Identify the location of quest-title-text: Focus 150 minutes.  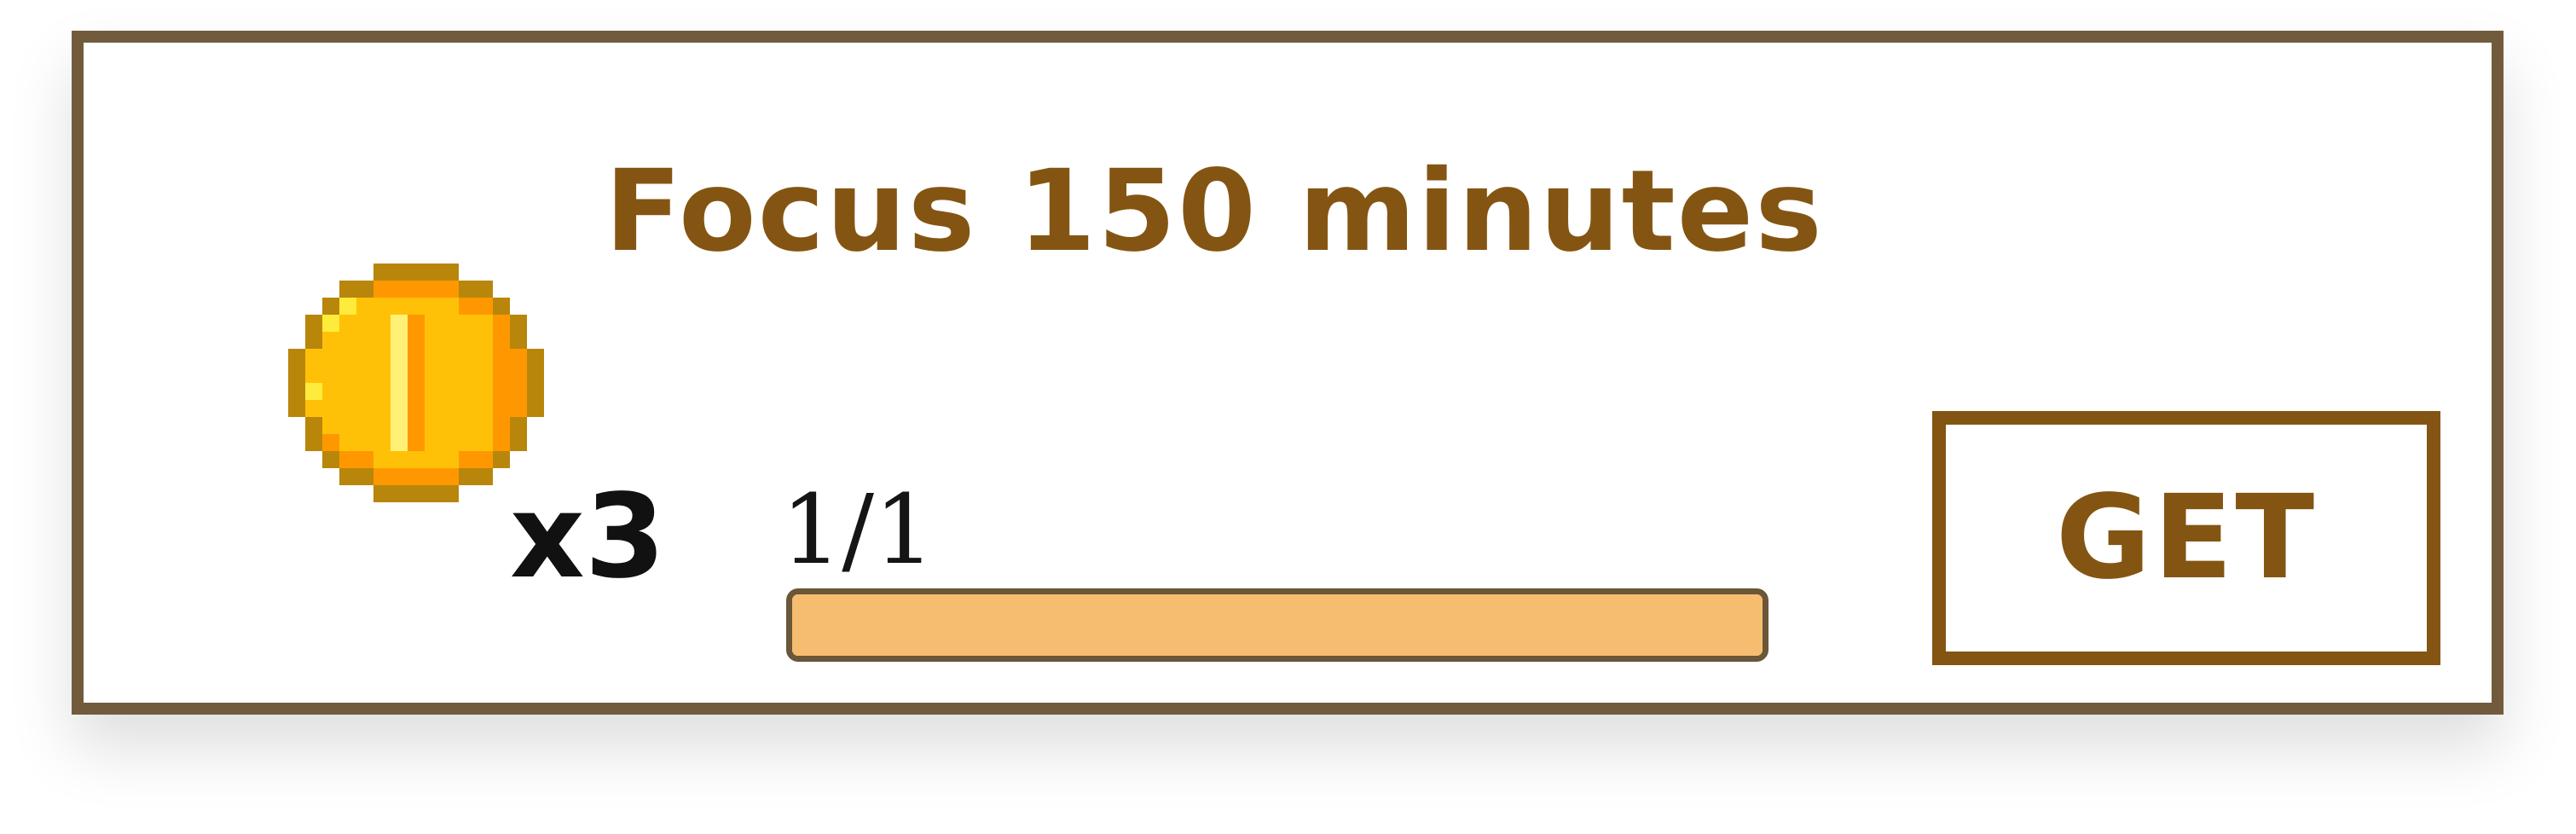
(1214, 211).